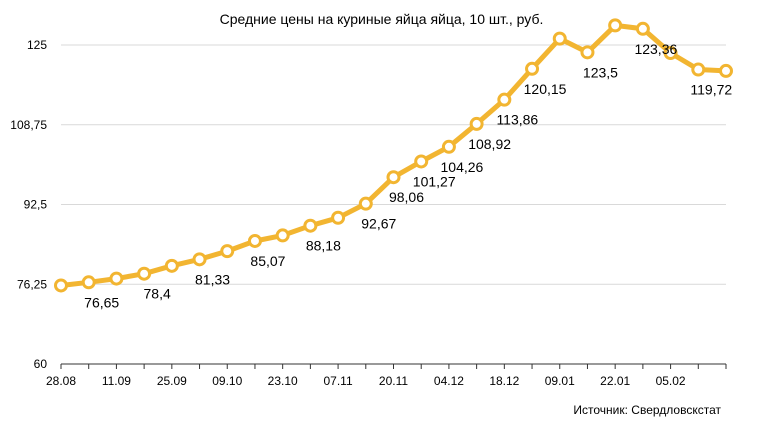 Image resolution: width=763 pixels, height=431 pixels. Describe the element at coordinates (267, 261) in the screenshot. I see `data-label: 85,07` at that location.